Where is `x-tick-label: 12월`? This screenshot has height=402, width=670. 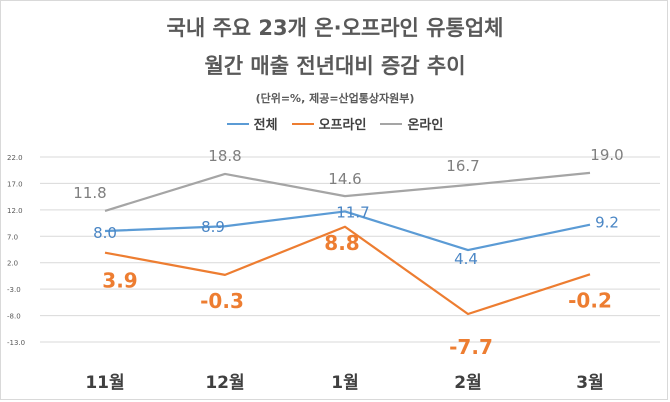
x-tick-label: 12월 is located at coordinates (224, 383).